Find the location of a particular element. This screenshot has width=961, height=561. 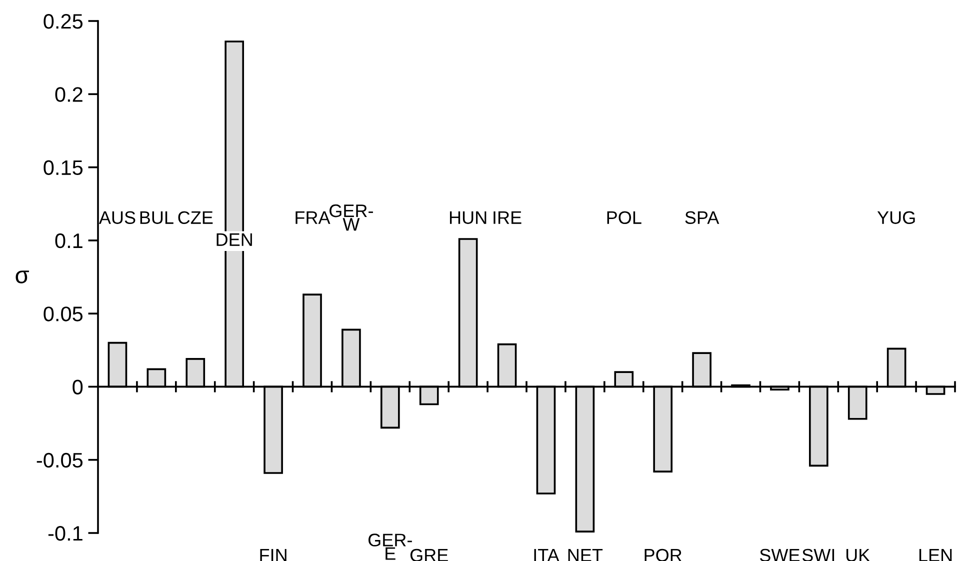

y-tick-label: 0.15 is located at coordinates (63, 168).